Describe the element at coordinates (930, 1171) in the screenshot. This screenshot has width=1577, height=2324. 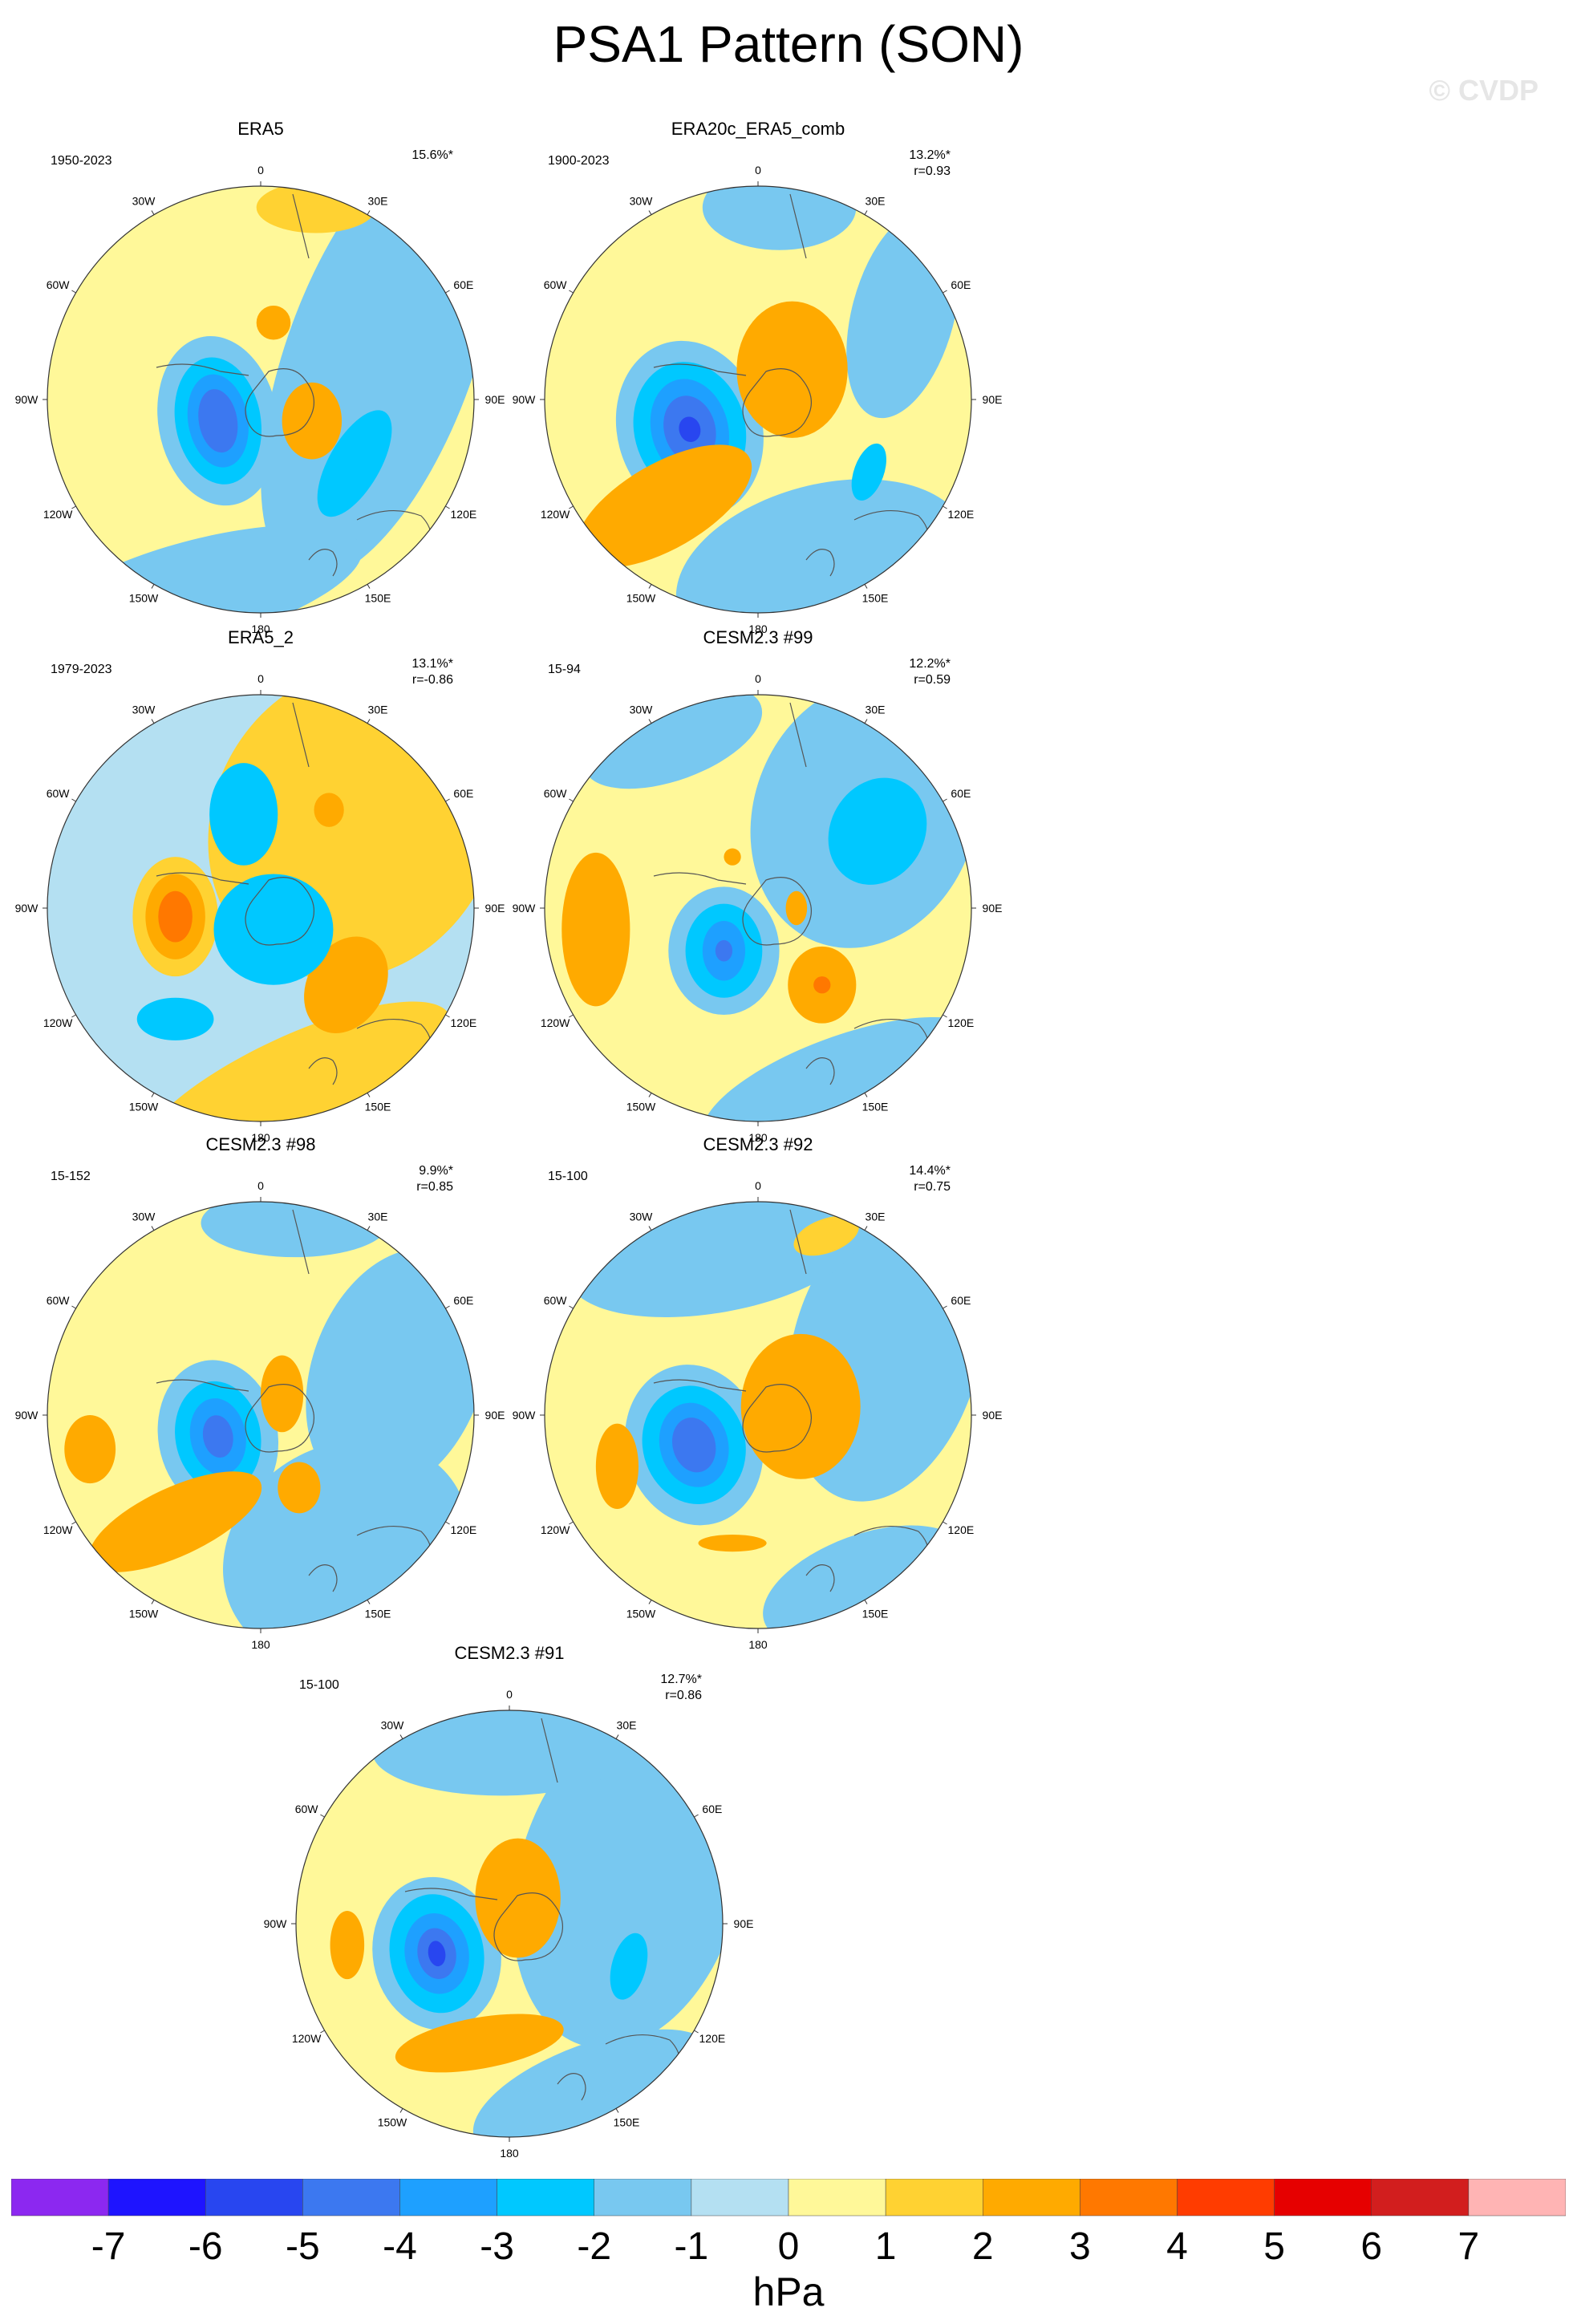
I see `variance-explained: 14.4%*` at that location.